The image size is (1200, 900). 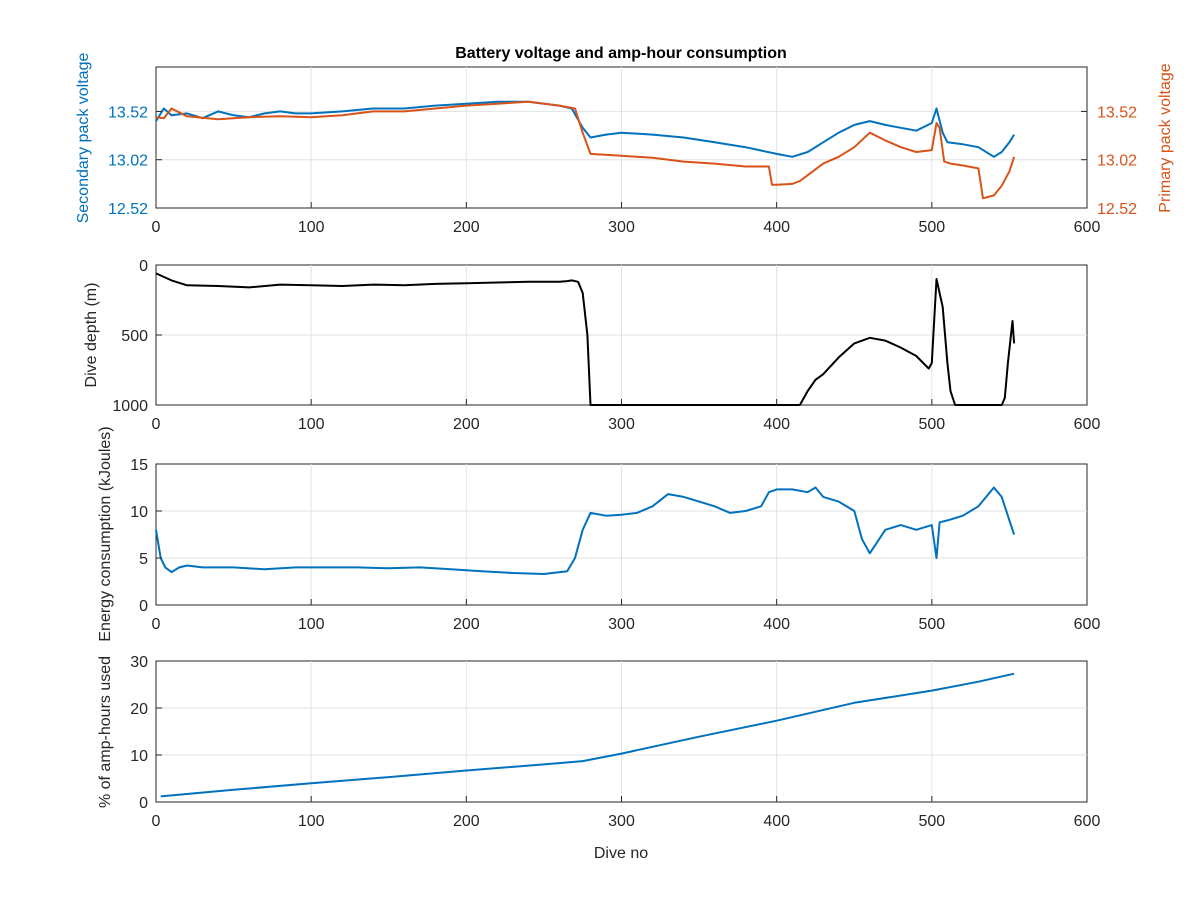 I want to click on y-tick-label: 500, so click(x=134, y=336).